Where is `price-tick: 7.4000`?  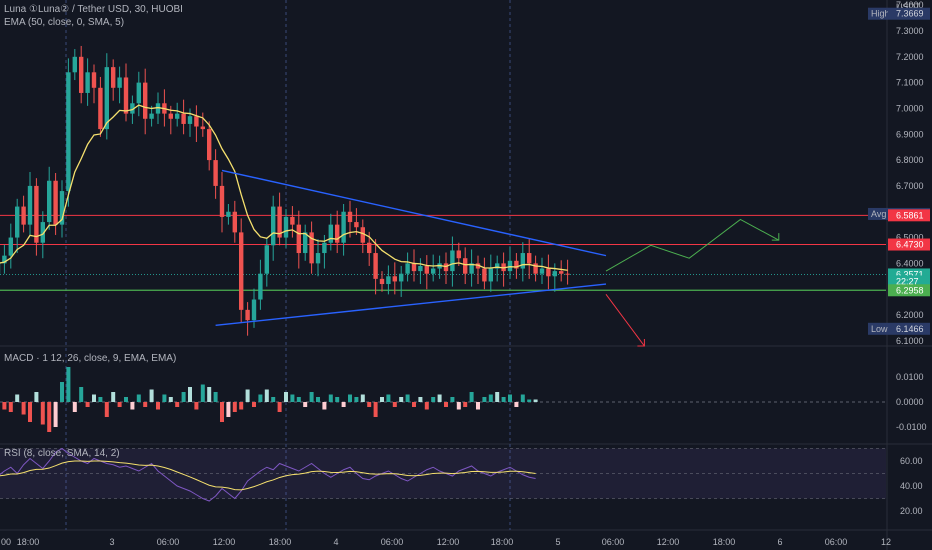
price-tick: 7.4000 is located at coordinates (910, 5).